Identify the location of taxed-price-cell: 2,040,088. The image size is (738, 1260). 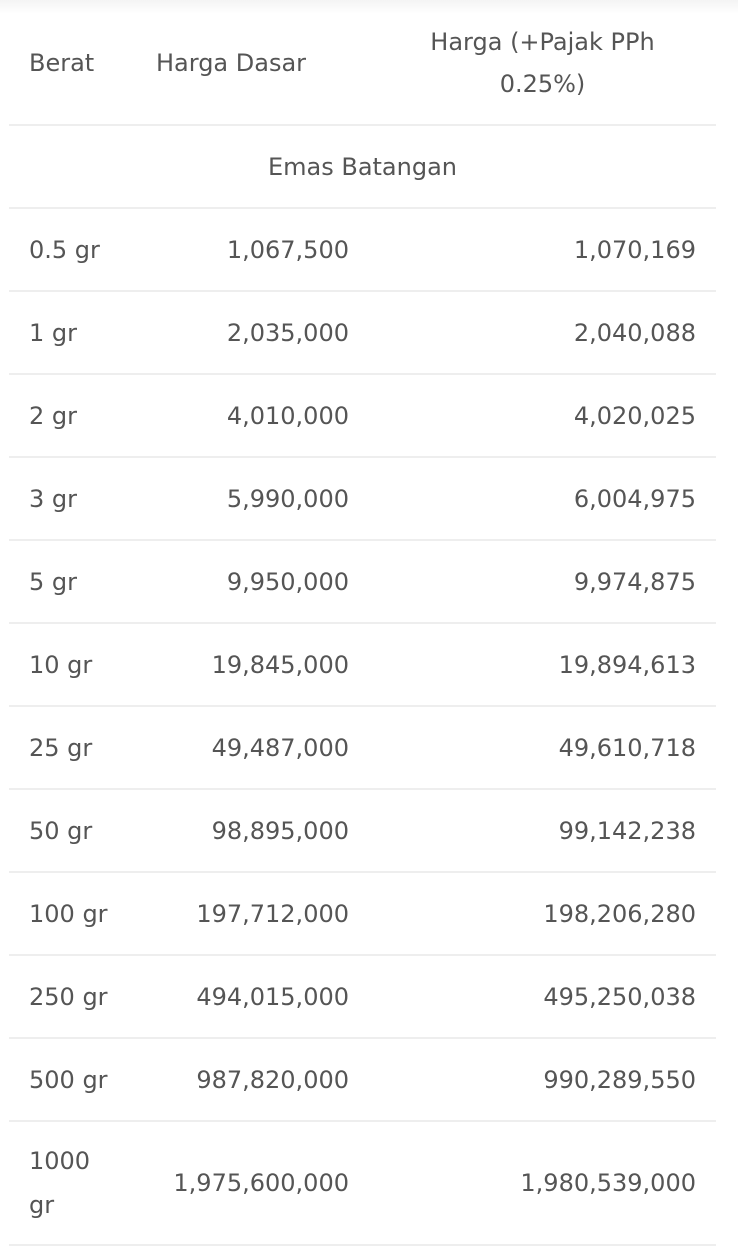
(542, 333).